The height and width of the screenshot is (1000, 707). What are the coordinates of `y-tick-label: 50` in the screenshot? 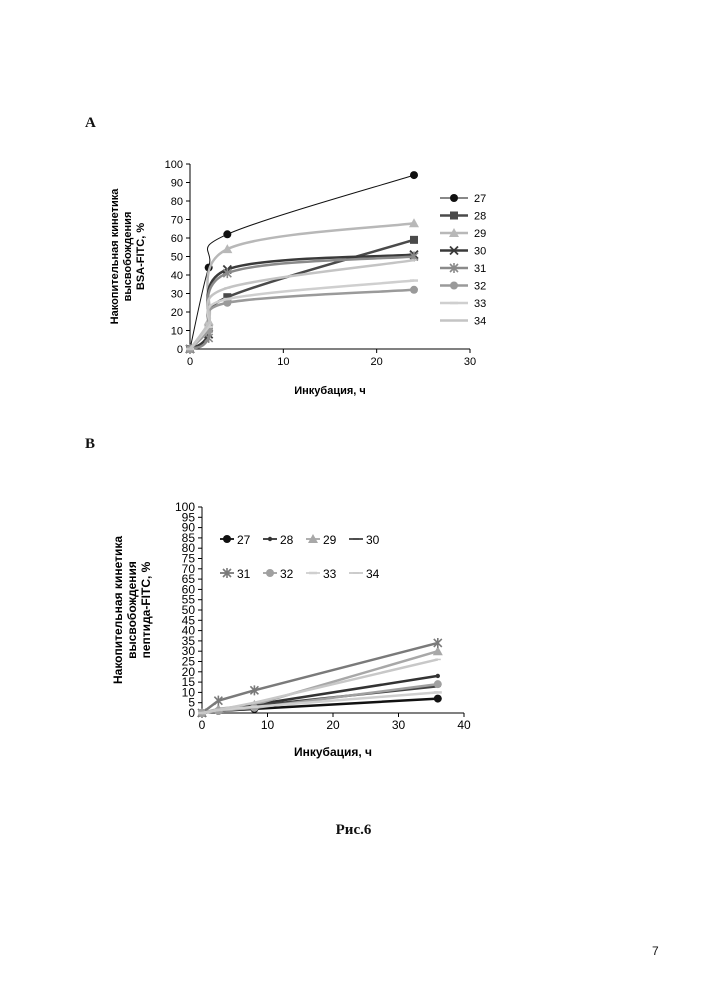 It's located at (177, 258).